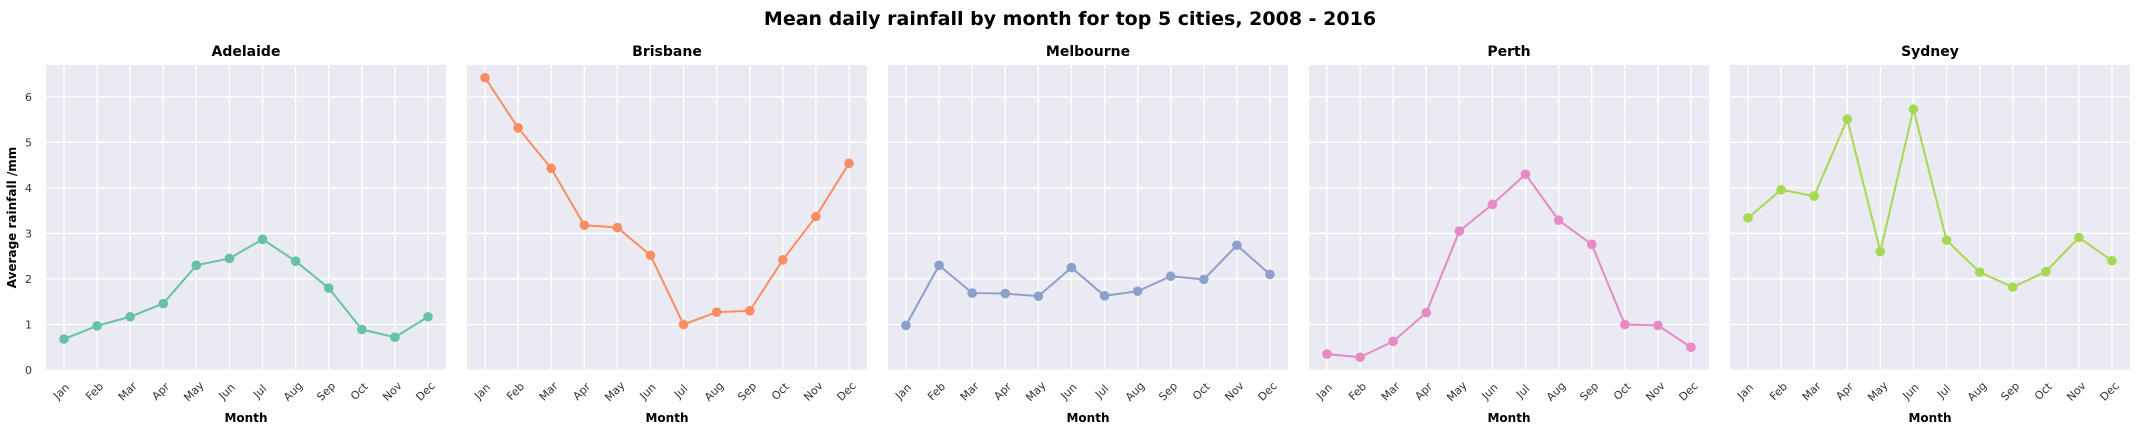 The image size is (2140, 432). Describe the element at coordinates (326, 392) in the screenshot. I see `x-tick-label: Sep` at that location.